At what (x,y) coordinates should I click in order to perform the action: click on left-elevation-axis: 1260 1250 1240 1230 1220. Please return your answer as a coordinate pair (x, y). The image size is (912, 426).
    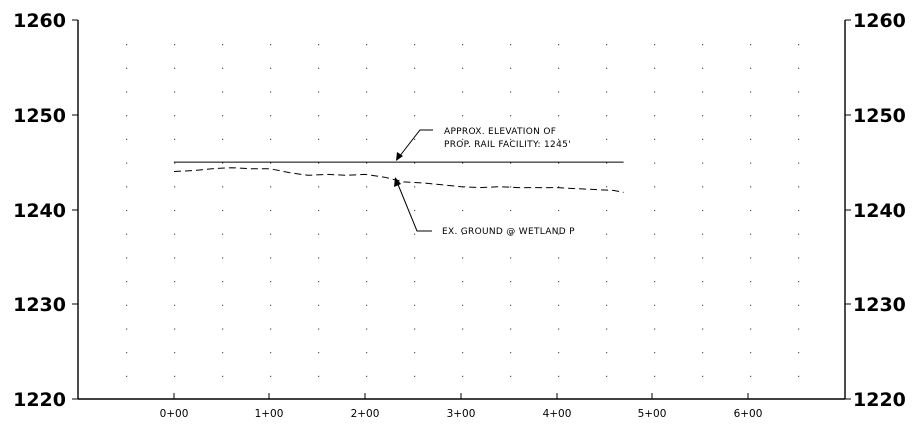
    Looking at the image, I should click on (46, 210).